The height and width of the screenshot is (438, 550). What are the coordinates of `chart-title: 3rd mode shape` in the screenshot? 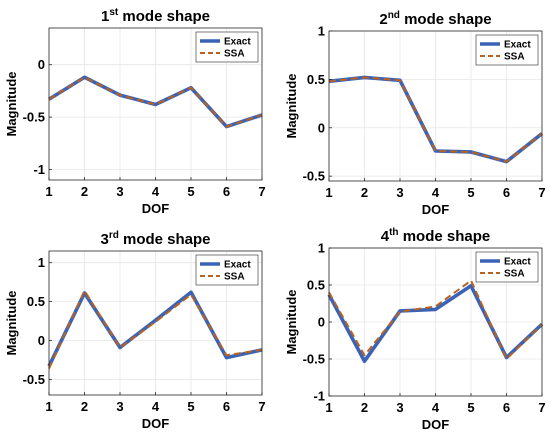 It's located at (155, 239).